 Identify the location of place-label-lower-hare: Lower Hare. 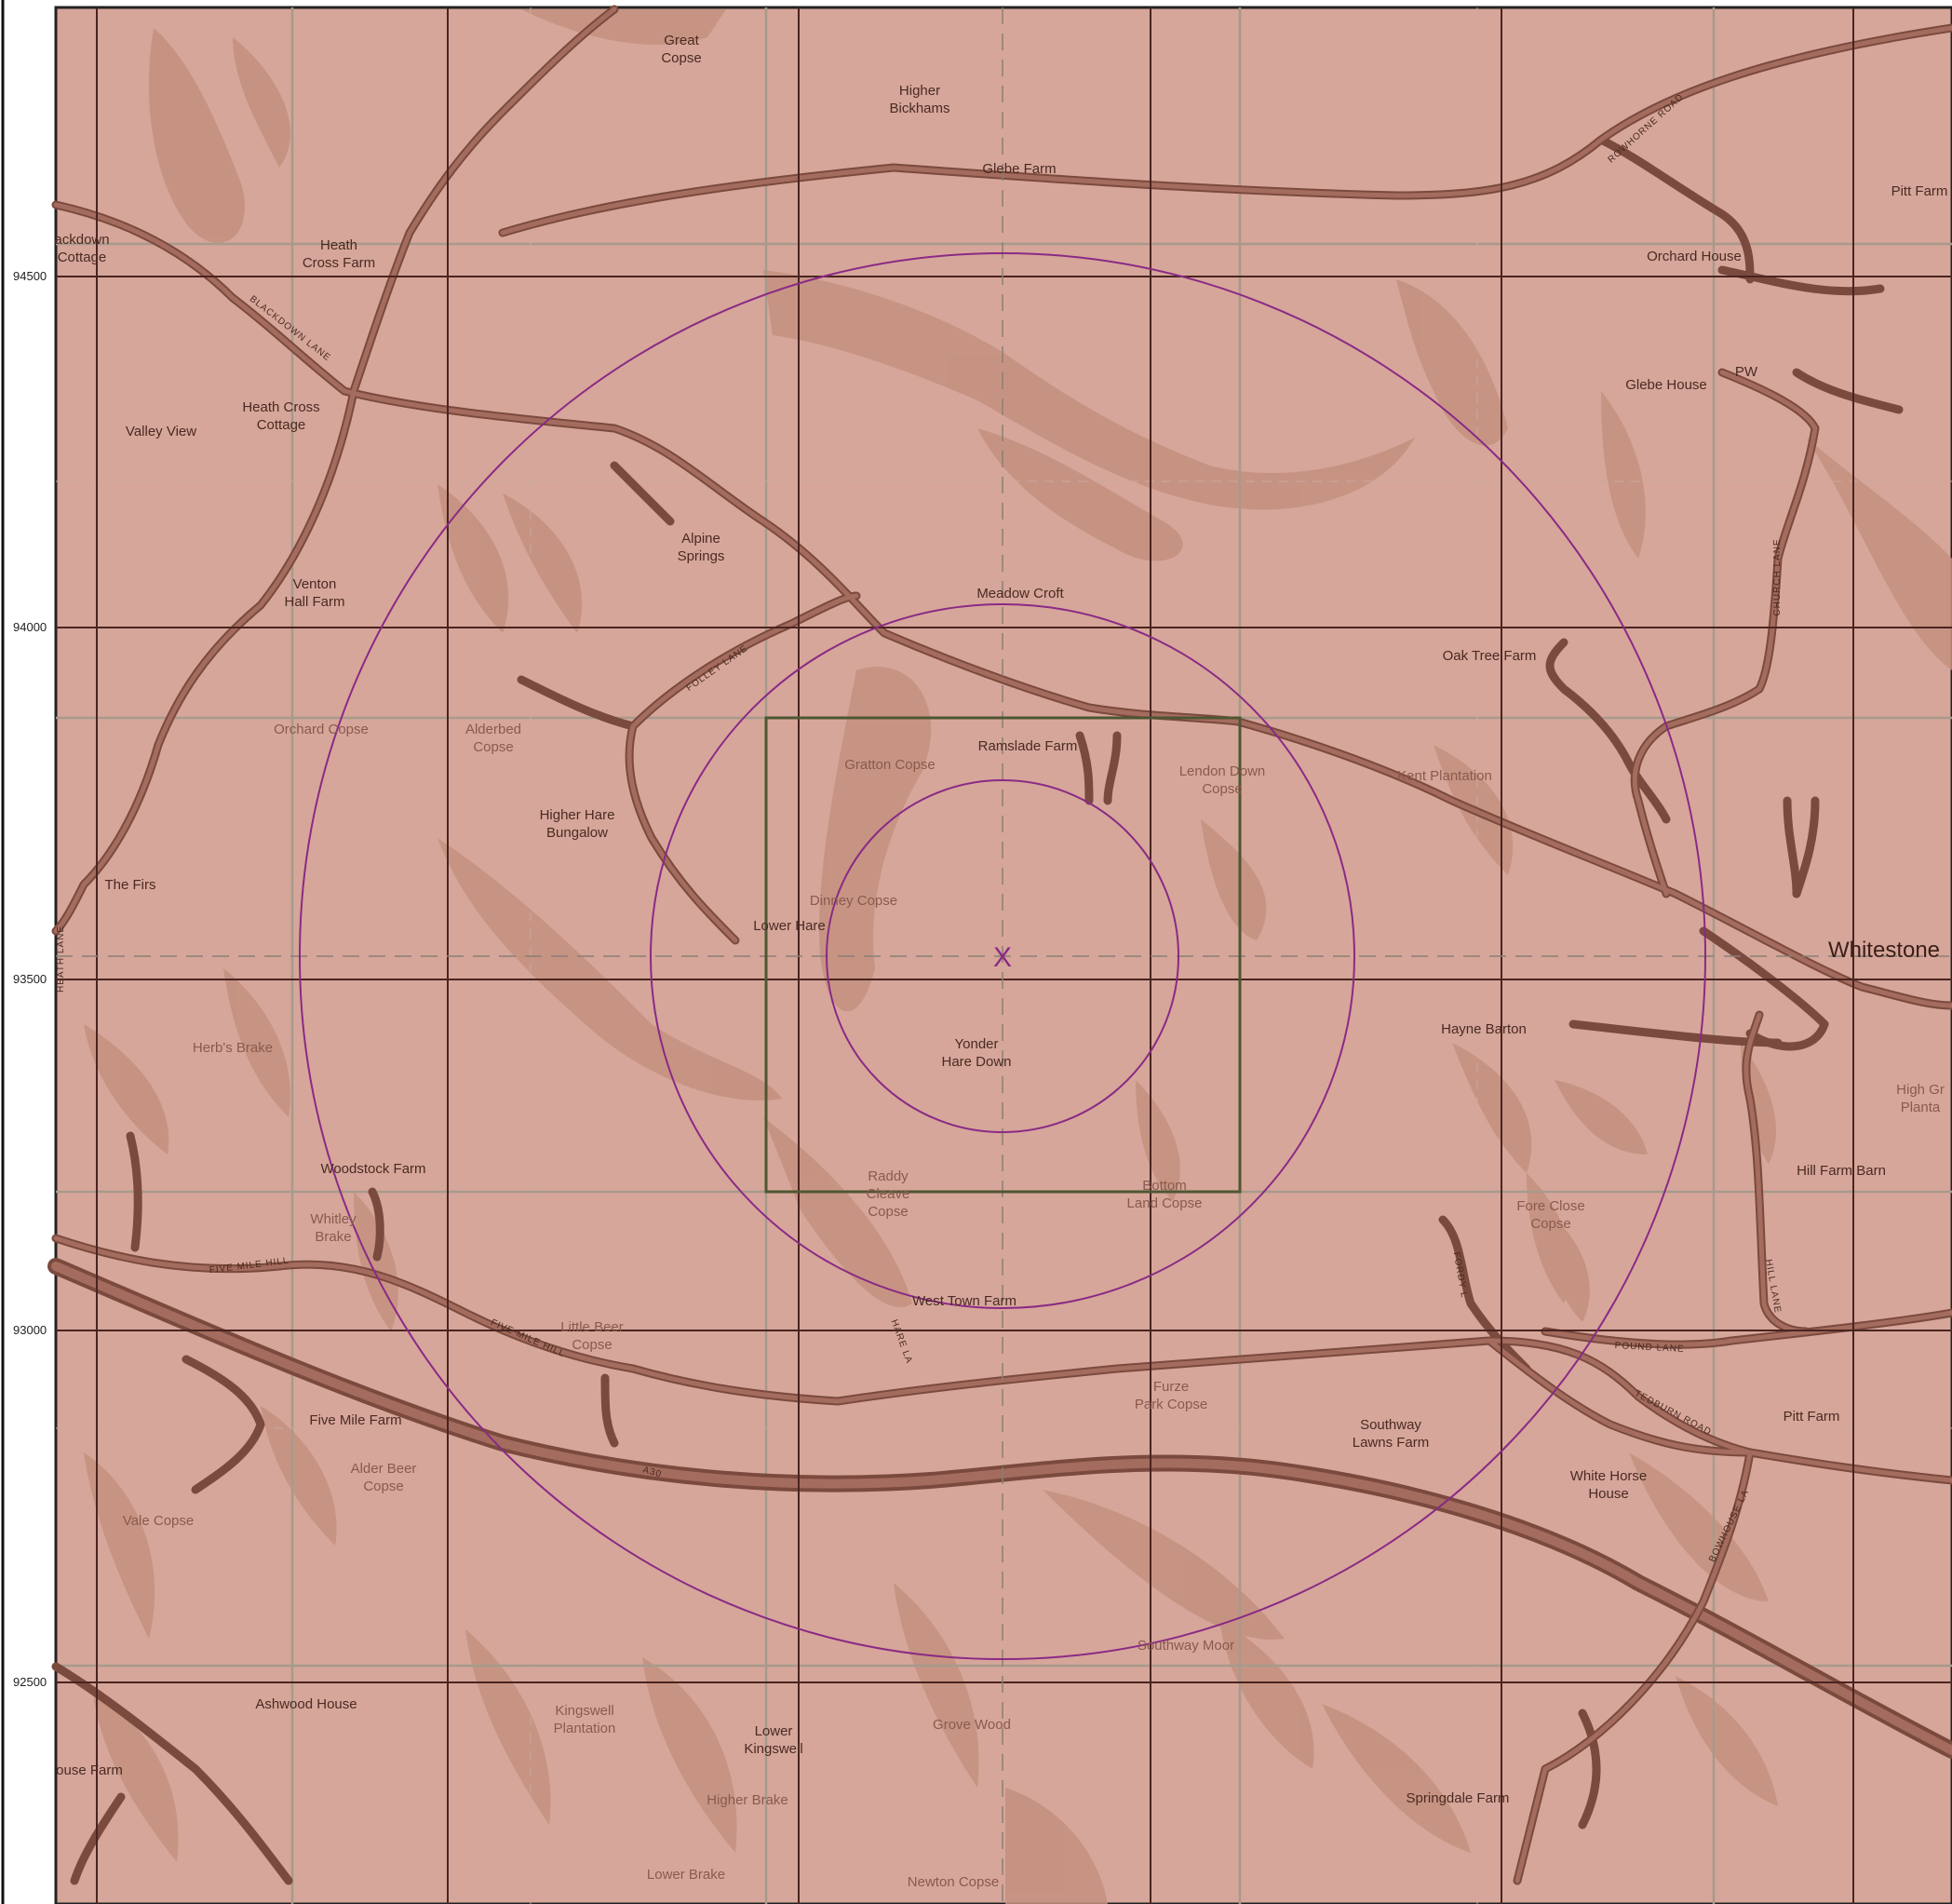
(789, 926).